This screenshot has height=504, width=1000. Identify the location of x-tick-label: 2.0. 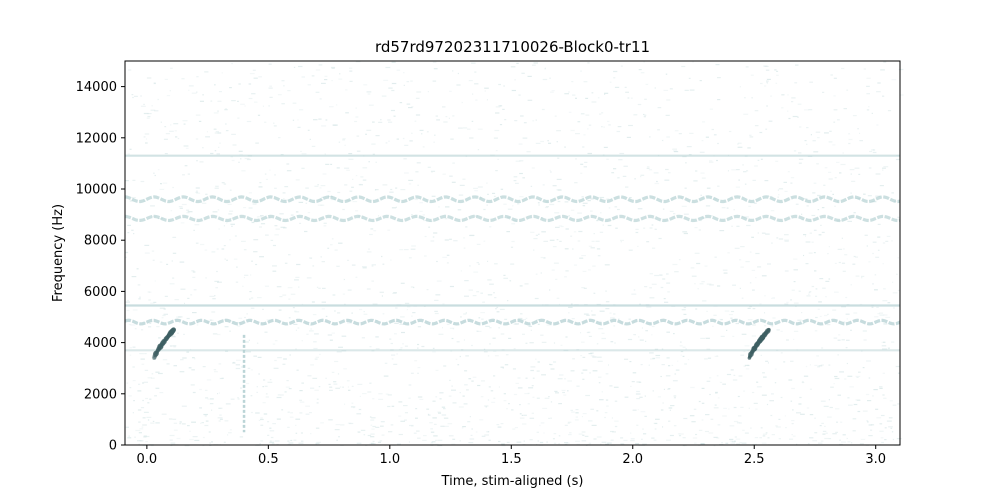
(632, 459).